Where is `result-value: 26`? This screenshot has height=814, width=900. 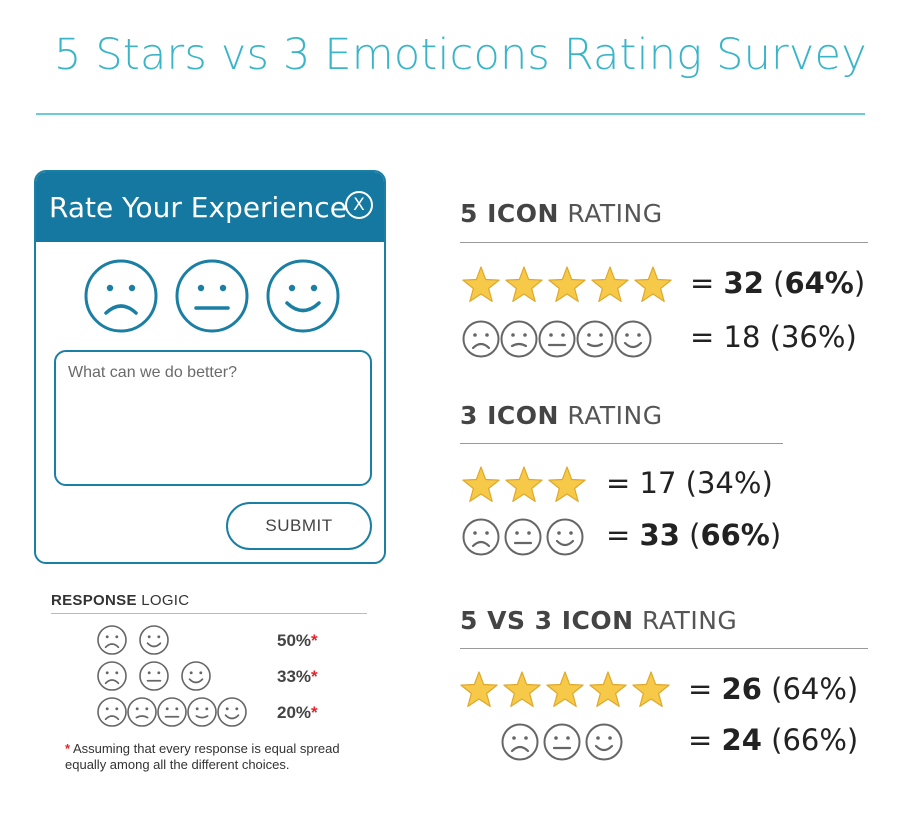 result-value: 26 is located at coordinates (741, 689).